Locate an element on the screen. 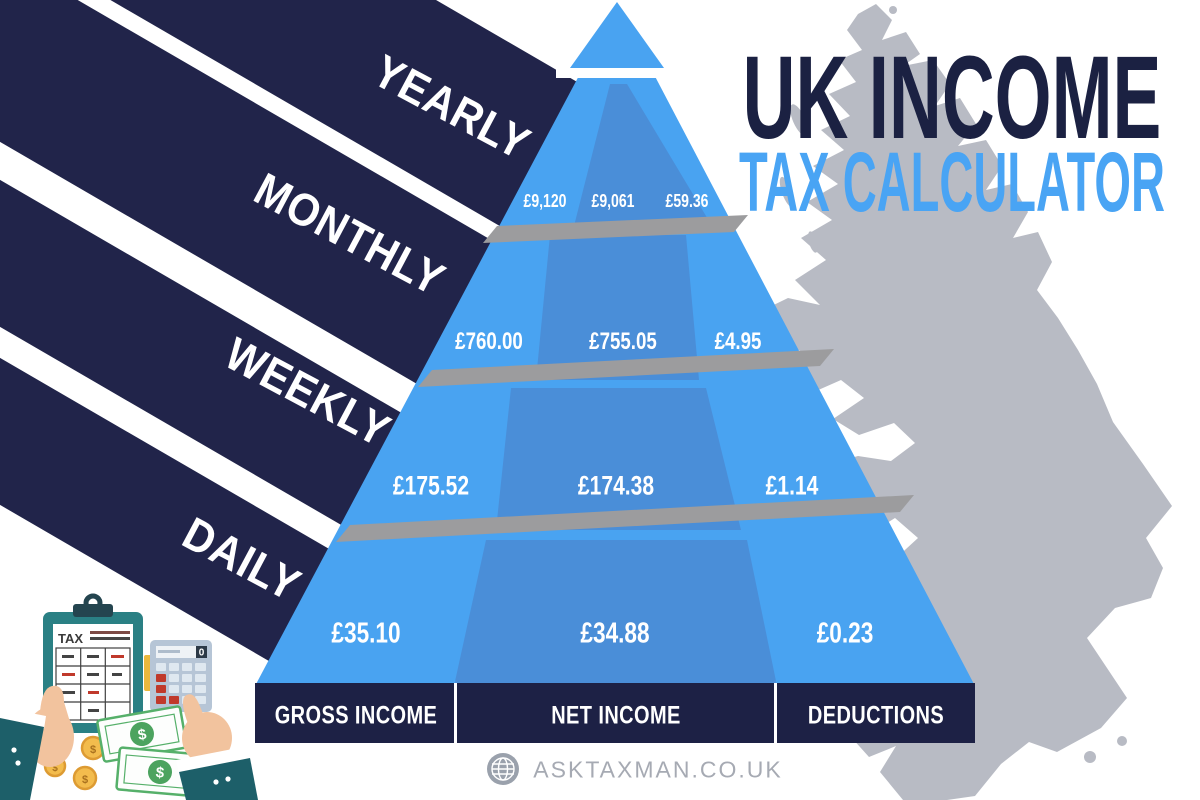 The width and height of the screenshot is (1200, 800). globe-icon is located at coordinates (503, 769).